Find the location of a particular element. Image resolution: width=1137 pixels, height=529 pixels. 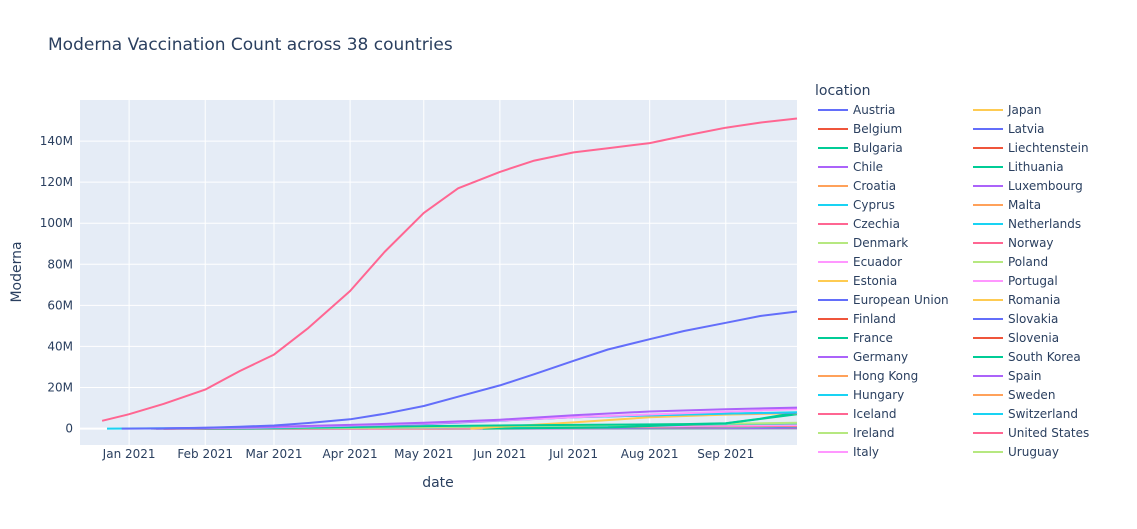

legend-item-label: Malta is located at coordinates (1024, 205).